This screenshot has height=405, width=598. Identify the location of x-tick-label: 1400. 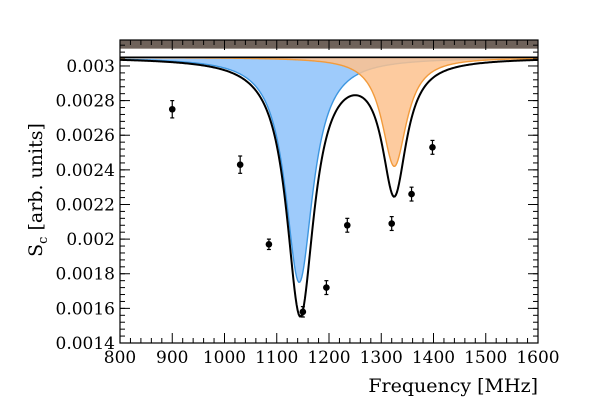
(433, 358).